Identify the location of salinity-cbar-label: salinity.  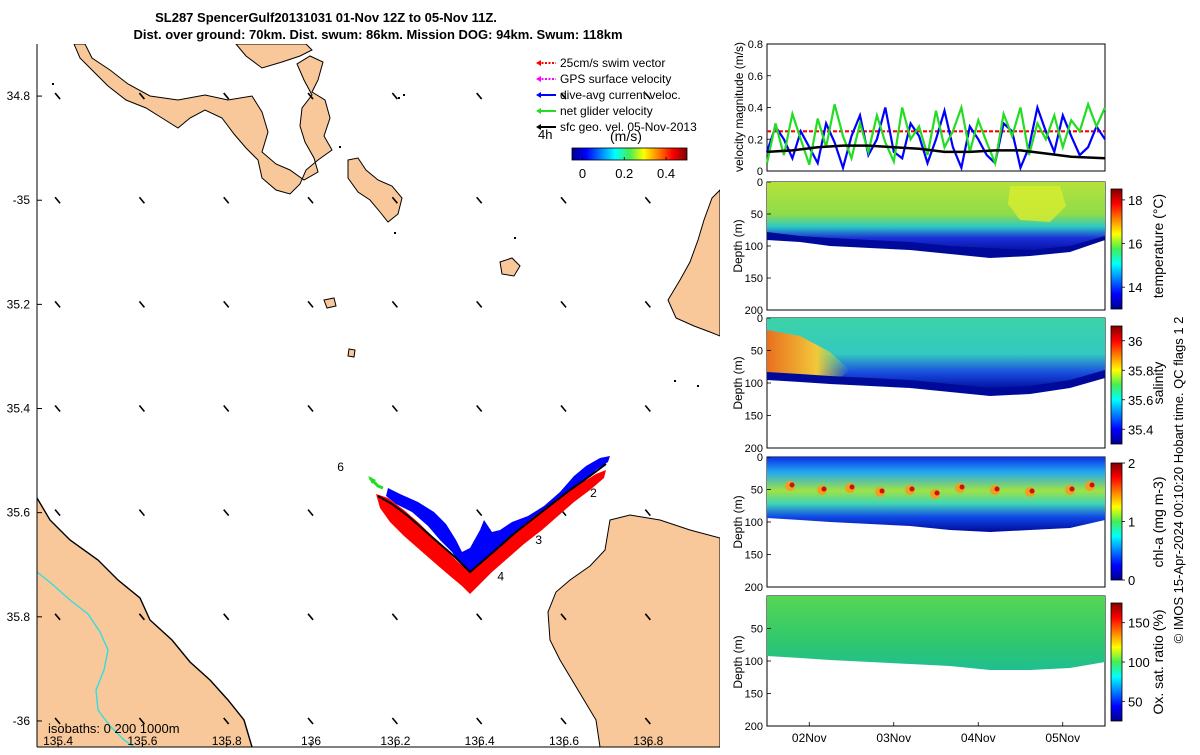
(1158, 383).